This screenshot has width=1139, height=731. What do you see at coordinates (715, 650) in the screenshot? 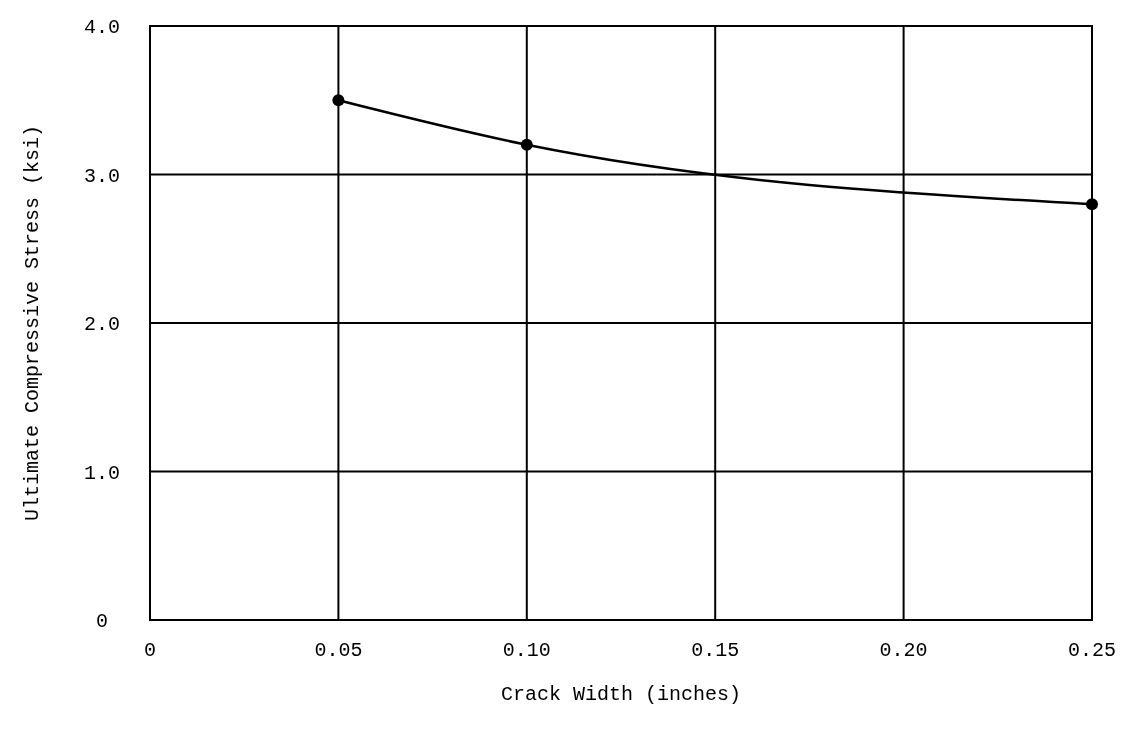
I see `x-tick-label: 0.15` at bounding box center [715, 650].